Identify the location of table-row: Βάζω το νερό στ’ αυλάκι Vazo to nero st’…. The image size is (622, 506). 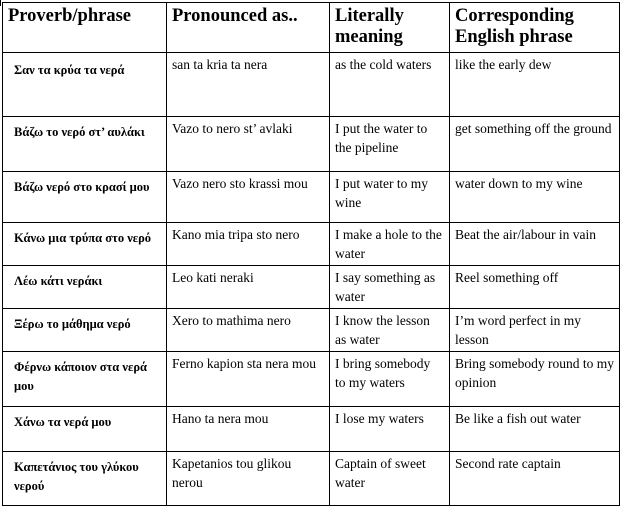
(311, 144).